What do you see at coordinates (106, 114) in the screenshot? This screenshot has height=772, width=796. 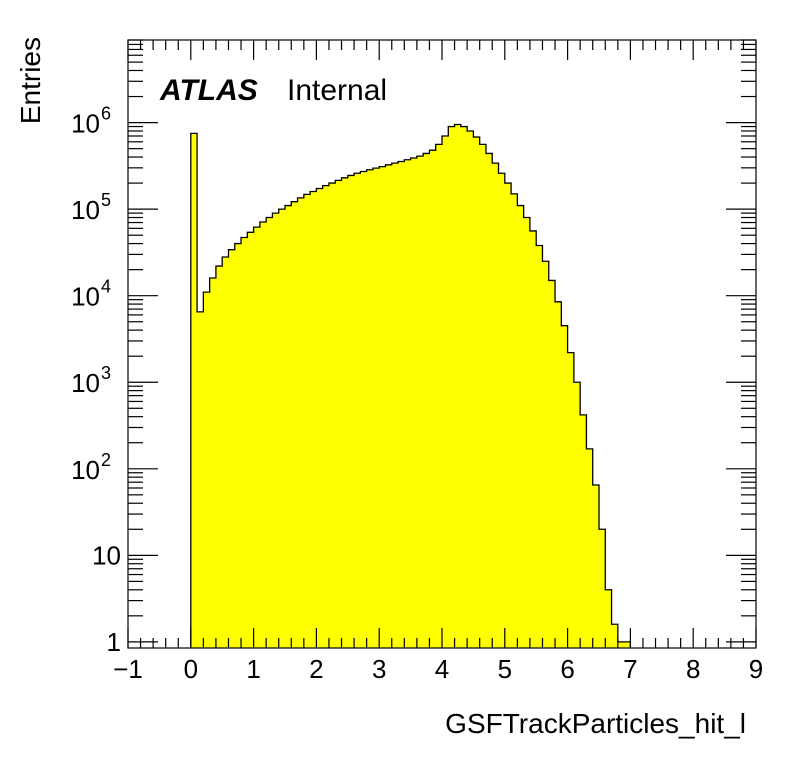 I see `y-tick-label-exponent: 6` at bounding box center [106, 114].